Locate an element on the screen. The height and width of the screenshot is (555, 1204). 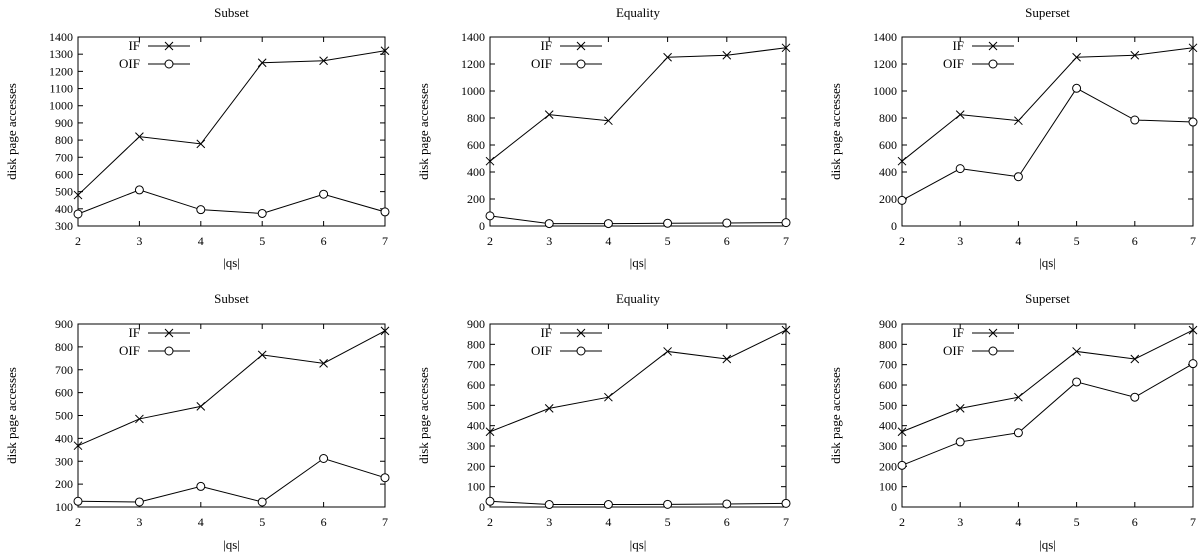
y-tick-label: 200 is located at coordinates (476, 466).